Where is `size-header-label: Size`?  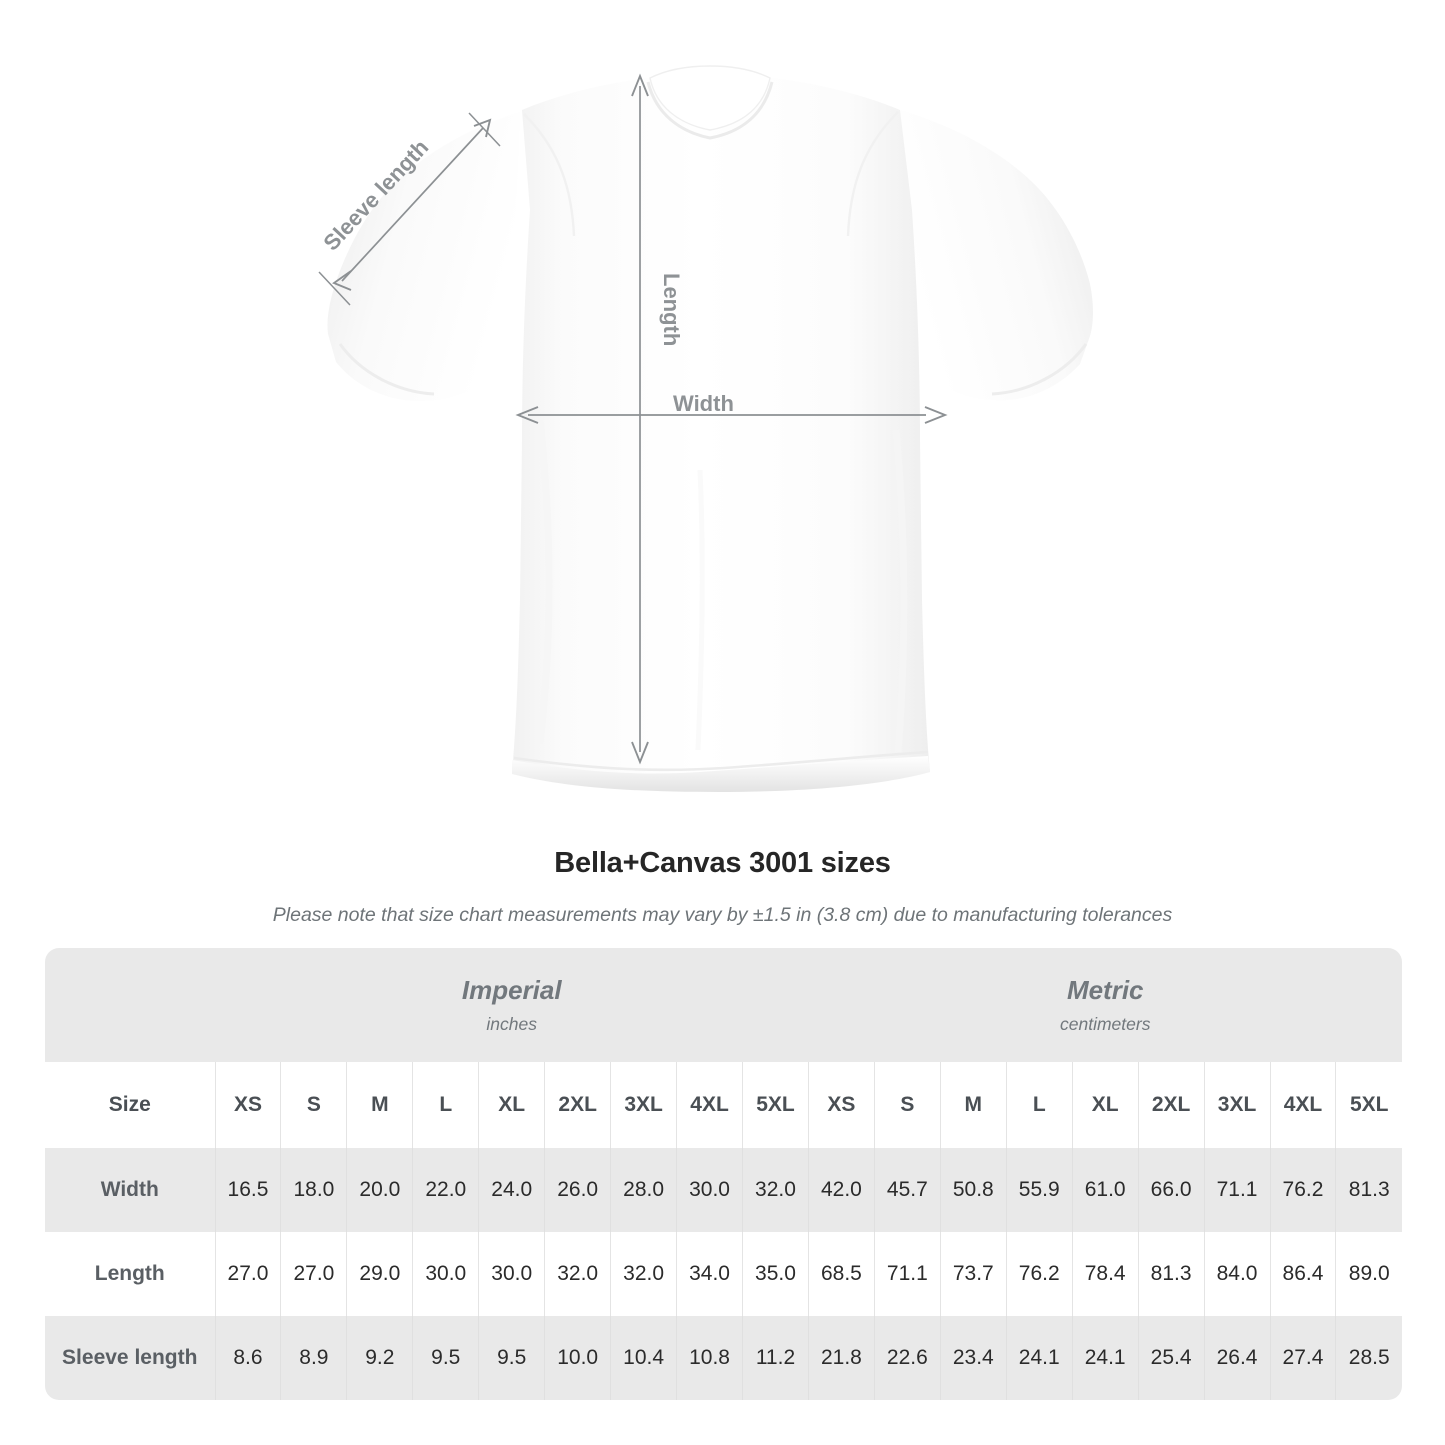
size-header-label: Size is located at coordinates (130, 1105).